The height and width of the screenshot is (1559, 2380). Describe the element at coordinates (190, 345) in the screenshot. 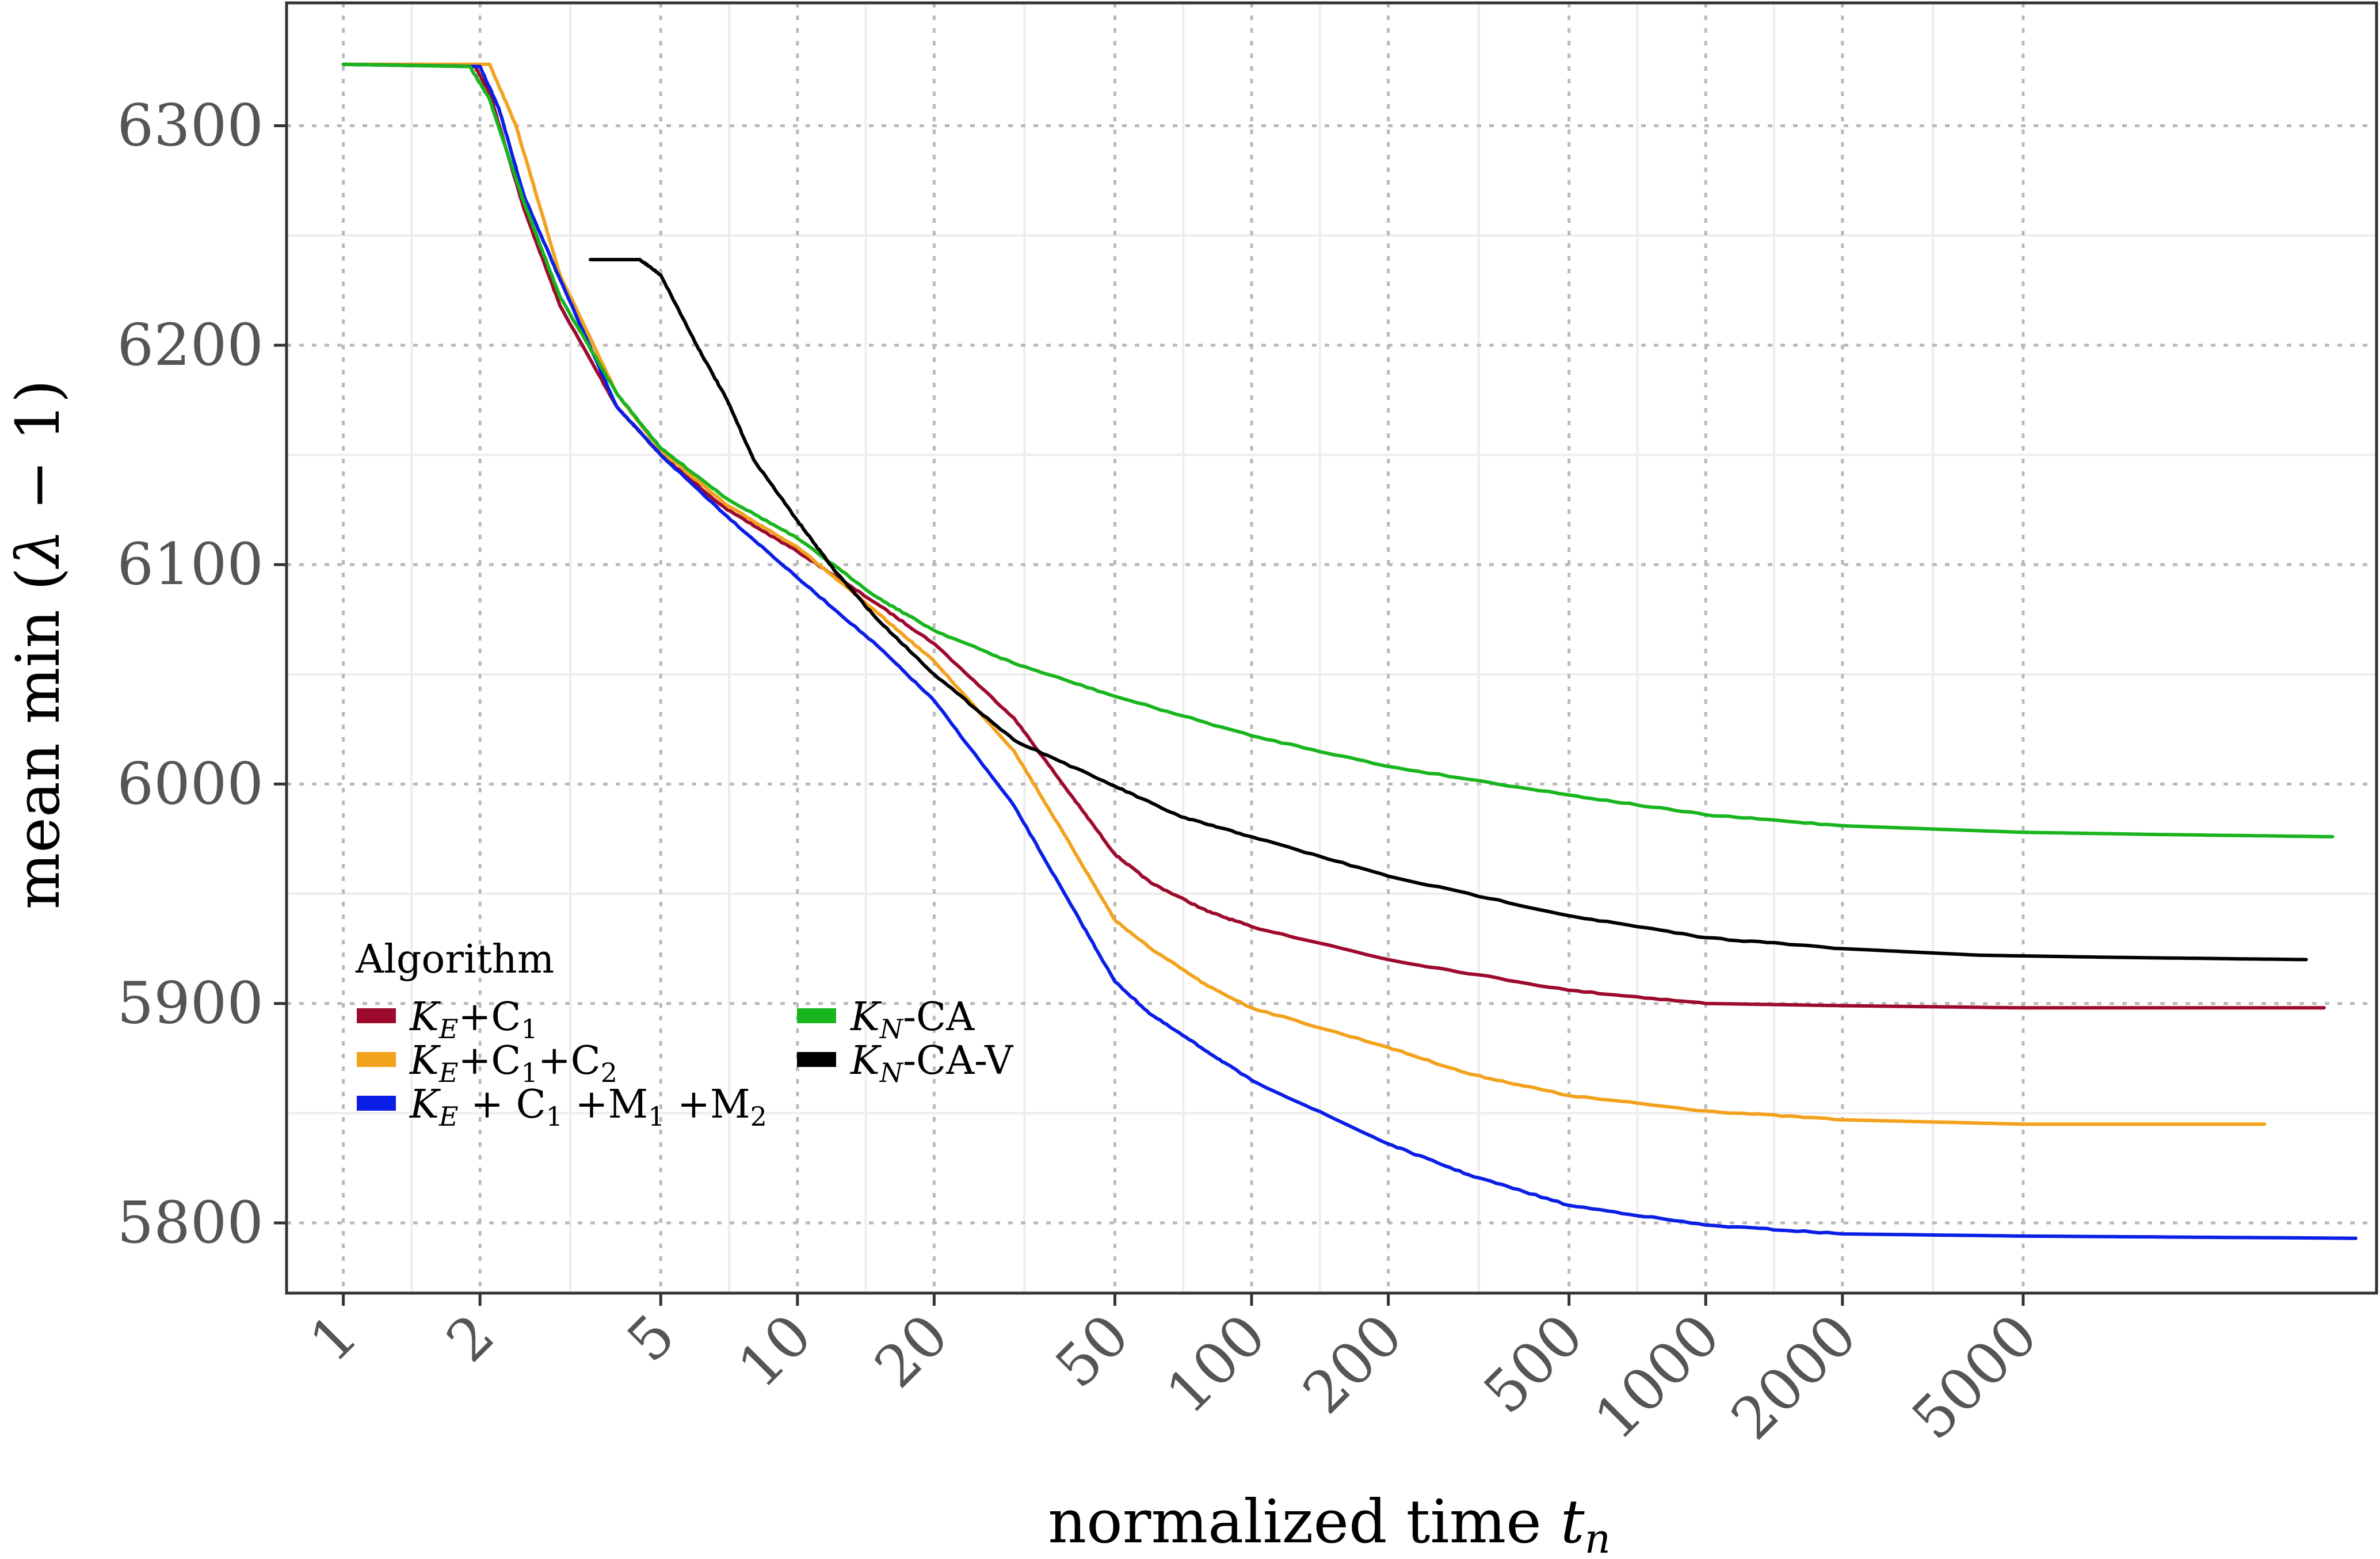

I see `y-tick-label: 6200` at that location.